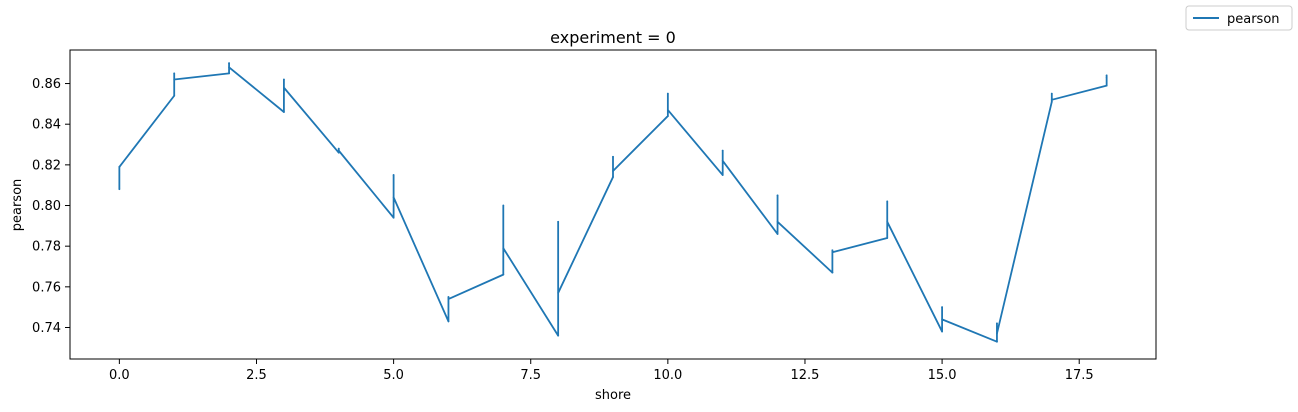  Describe the element at coordinates (1253, 19) in the screenshot. I see `legend-label: pearson` at that location.